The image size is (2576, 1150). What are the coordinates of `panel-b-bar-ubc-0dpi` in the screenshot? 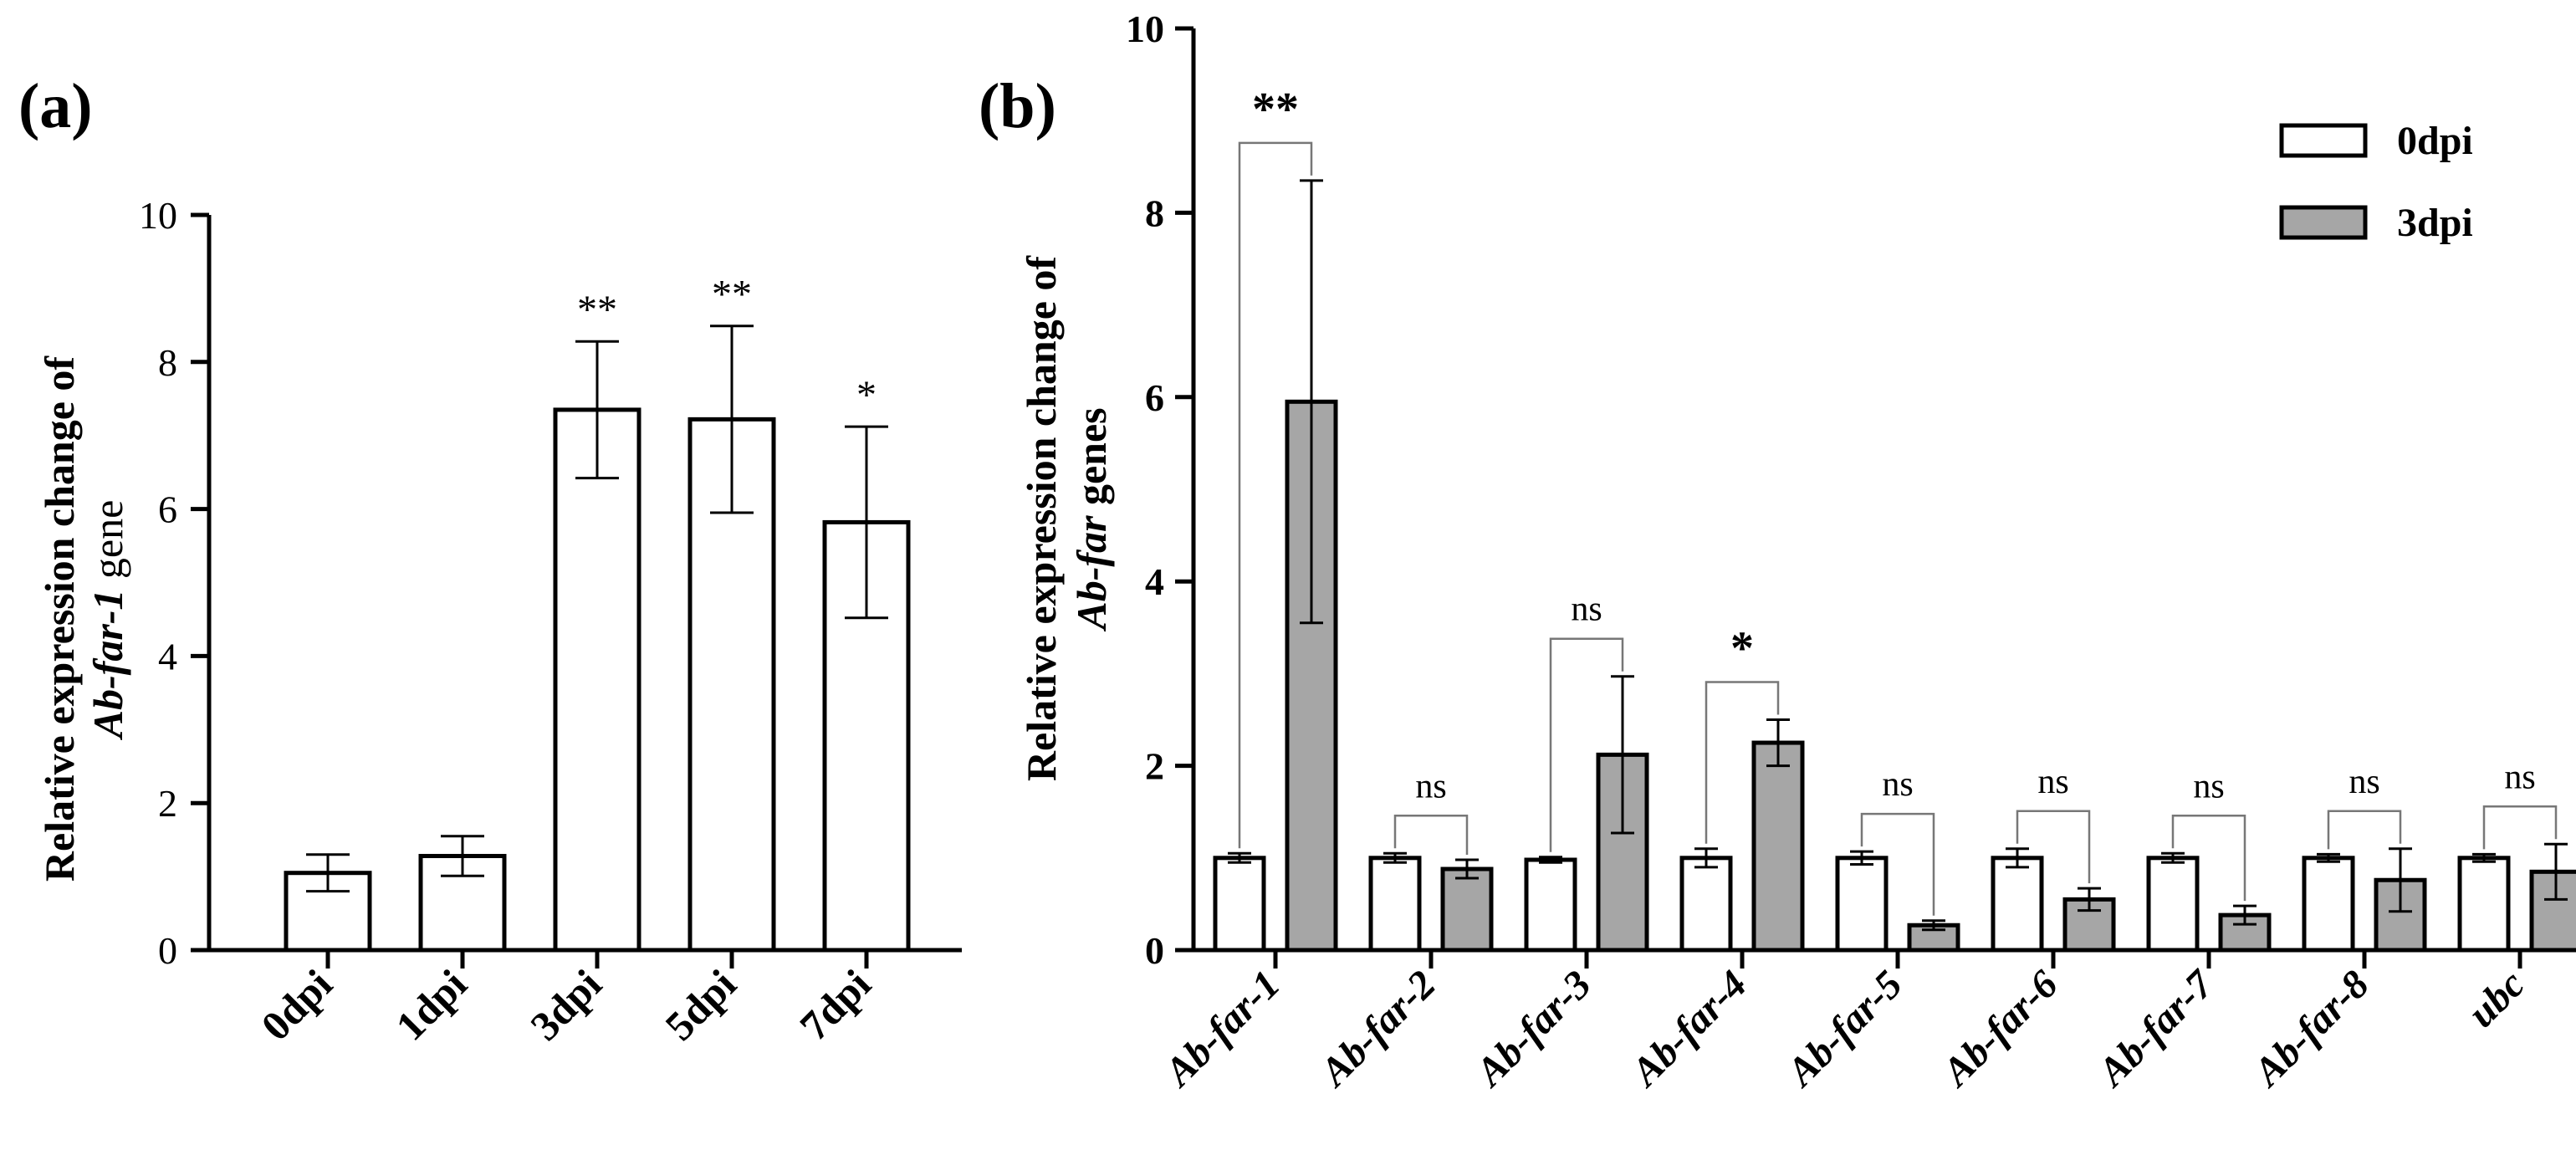 It's located at (2484, 904).